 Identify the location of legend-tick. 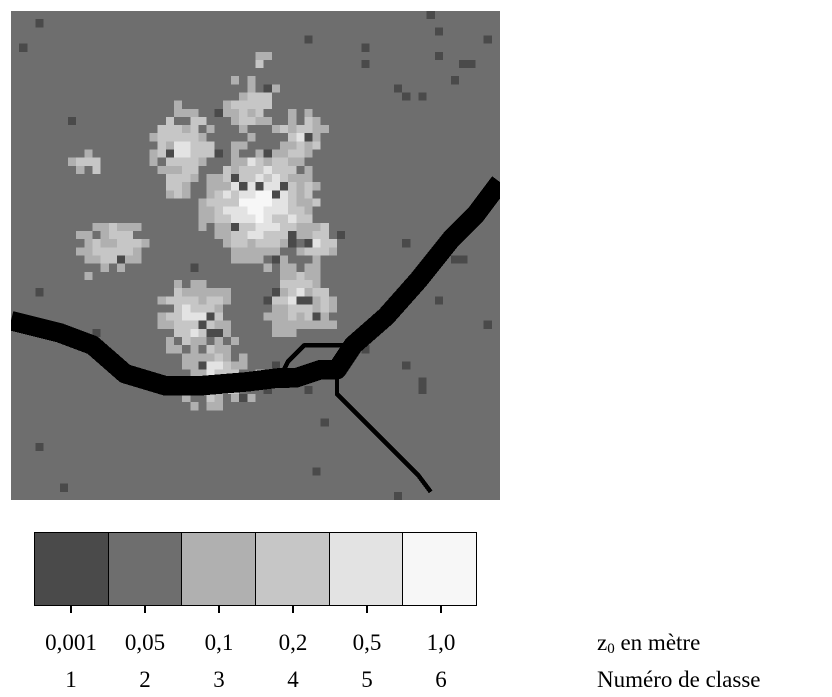
(71, 609).